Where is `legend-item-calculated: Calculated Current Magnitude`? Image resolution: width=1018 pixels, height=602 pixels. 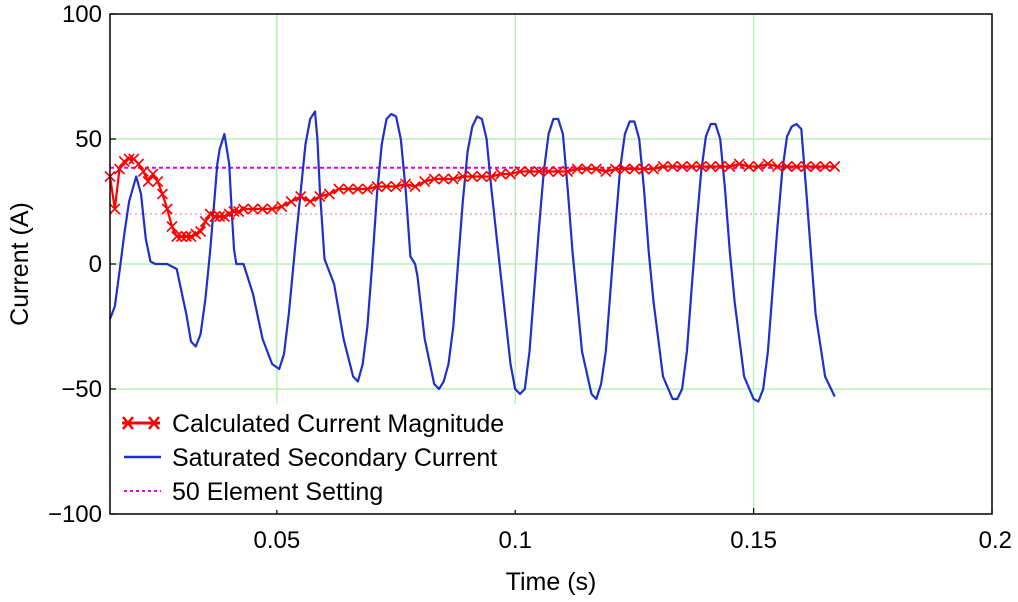 legend-item-calculated: Calculated Current Magnitude is located at coordinates (313, 424).